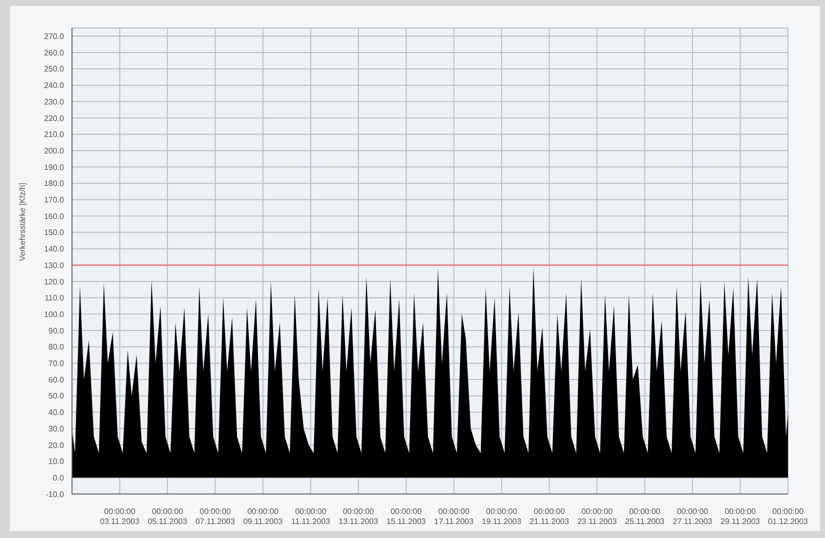 Image resolution: width=825 pixels, height=538 pixels. Describe the element at coordinates (56, 331) in the screenshot. I see `y-tick-label: 90.0` at that location.